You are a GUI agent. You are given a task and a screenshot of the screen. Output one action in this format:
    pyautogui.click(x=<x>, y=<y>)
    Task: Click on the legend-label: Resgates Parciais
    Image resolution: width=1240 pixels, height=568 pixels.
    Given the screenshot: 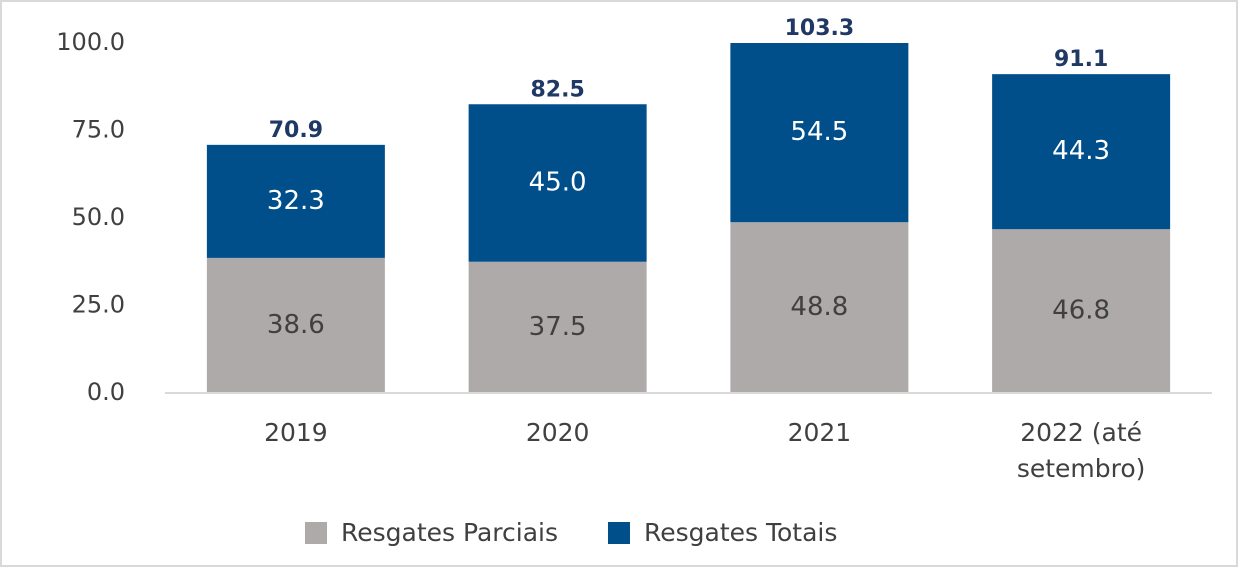 What is the action you would take?
    pyautogui.click(x=449, y=532)
    